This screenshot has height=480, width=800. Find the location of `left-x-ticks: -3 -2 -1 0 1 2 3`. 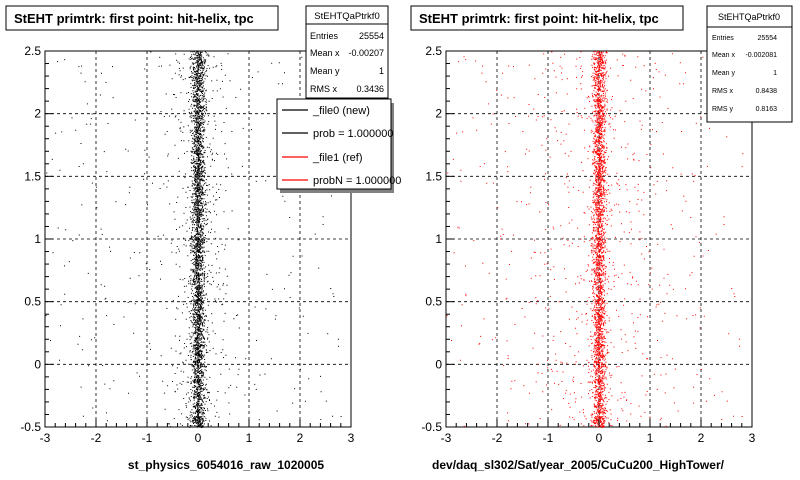

left-x-ticks: -3 -2 -1 0 1 2 3 is located at coordinates (197, 432).